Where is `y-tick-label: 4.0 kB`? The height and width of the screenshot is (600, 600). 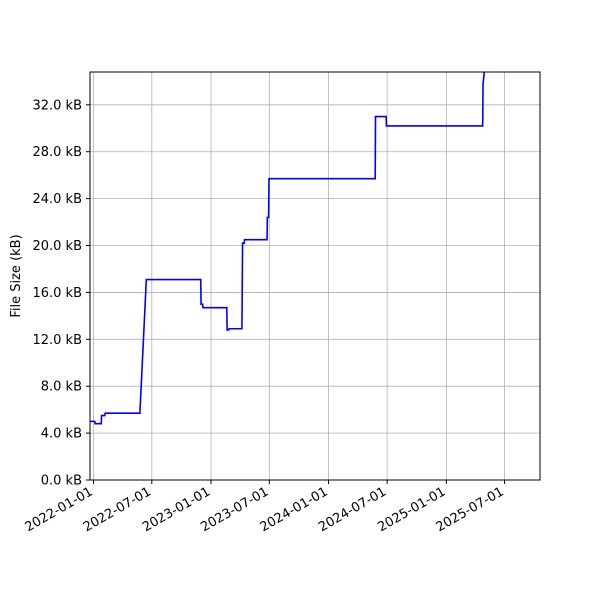 y-tick-label: 4.0 kB is located at coordinates (61, 434).